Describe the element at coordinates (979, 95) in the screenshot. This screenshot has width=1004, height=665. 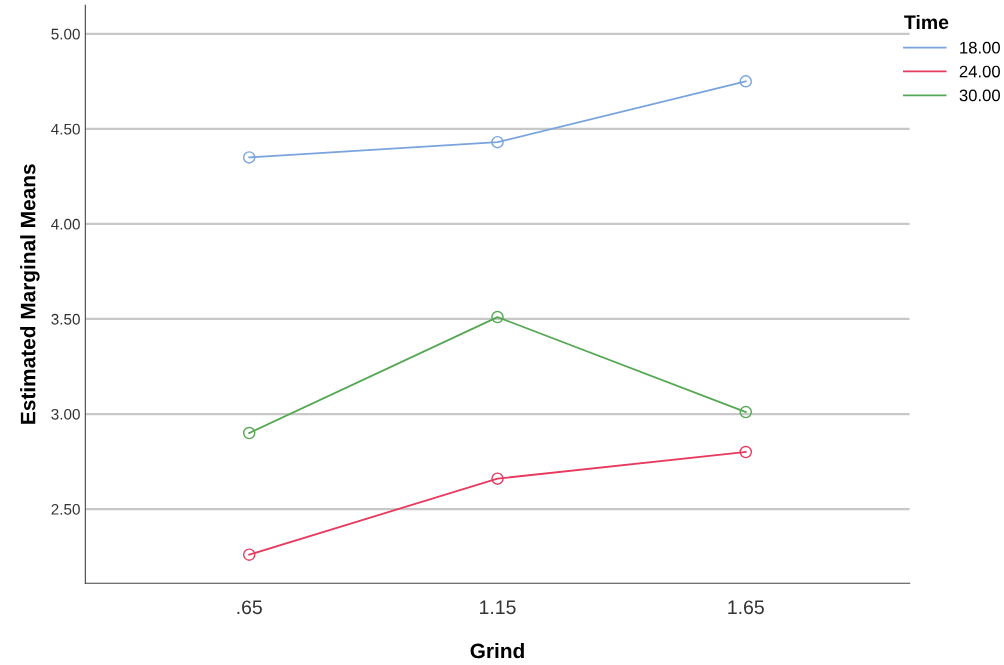
I see `legend-label: 30.00` at that location.